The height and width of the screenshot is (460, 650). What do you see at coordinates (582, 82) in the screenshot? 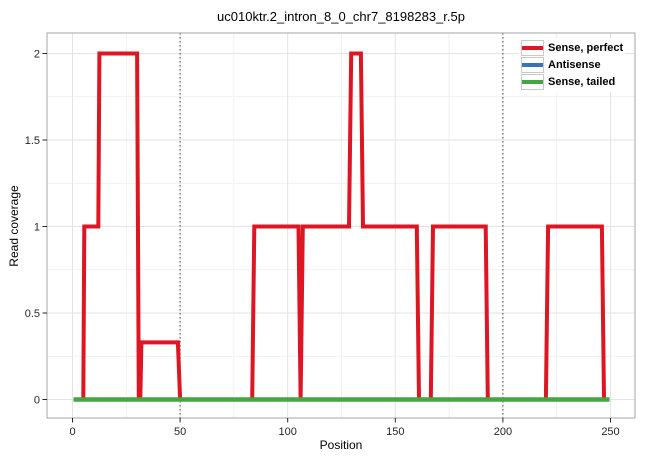
I see `legend-label: Sense, tailed` at bounding box center [582, 82].